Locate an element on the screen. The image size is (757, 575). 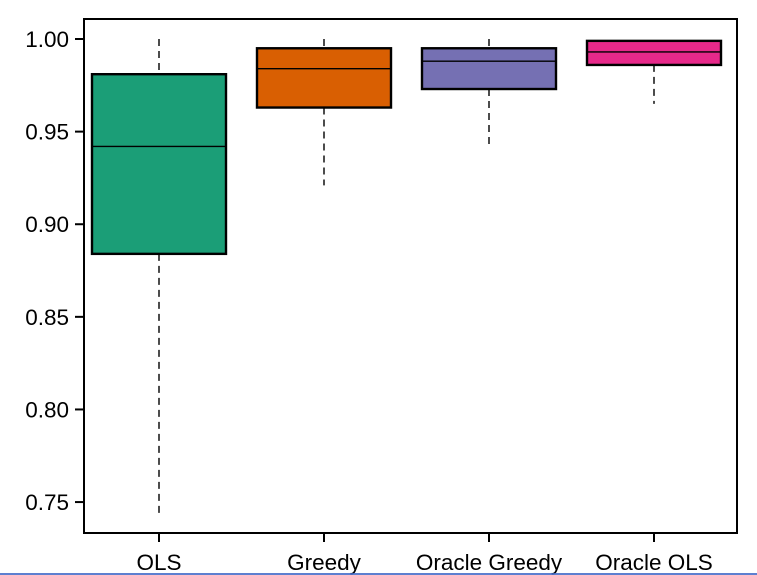
x-tick-label-oracle-greedy: Oracle Greedy is located at coordinates (489, 562).